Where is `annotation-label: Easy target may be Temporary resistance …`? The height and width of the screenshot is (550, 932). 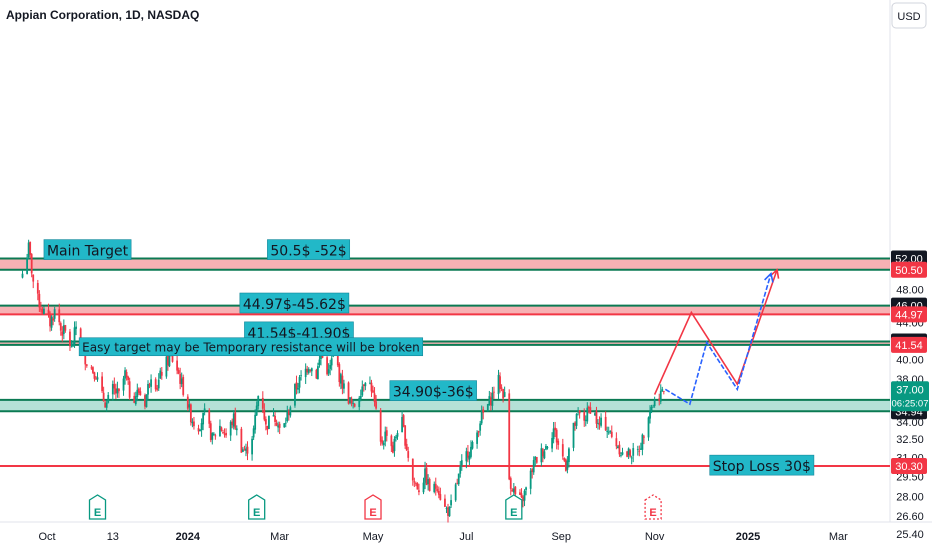
annotation-label: Easy target may be Temporary resistance … is located at coordinates (251, 347).